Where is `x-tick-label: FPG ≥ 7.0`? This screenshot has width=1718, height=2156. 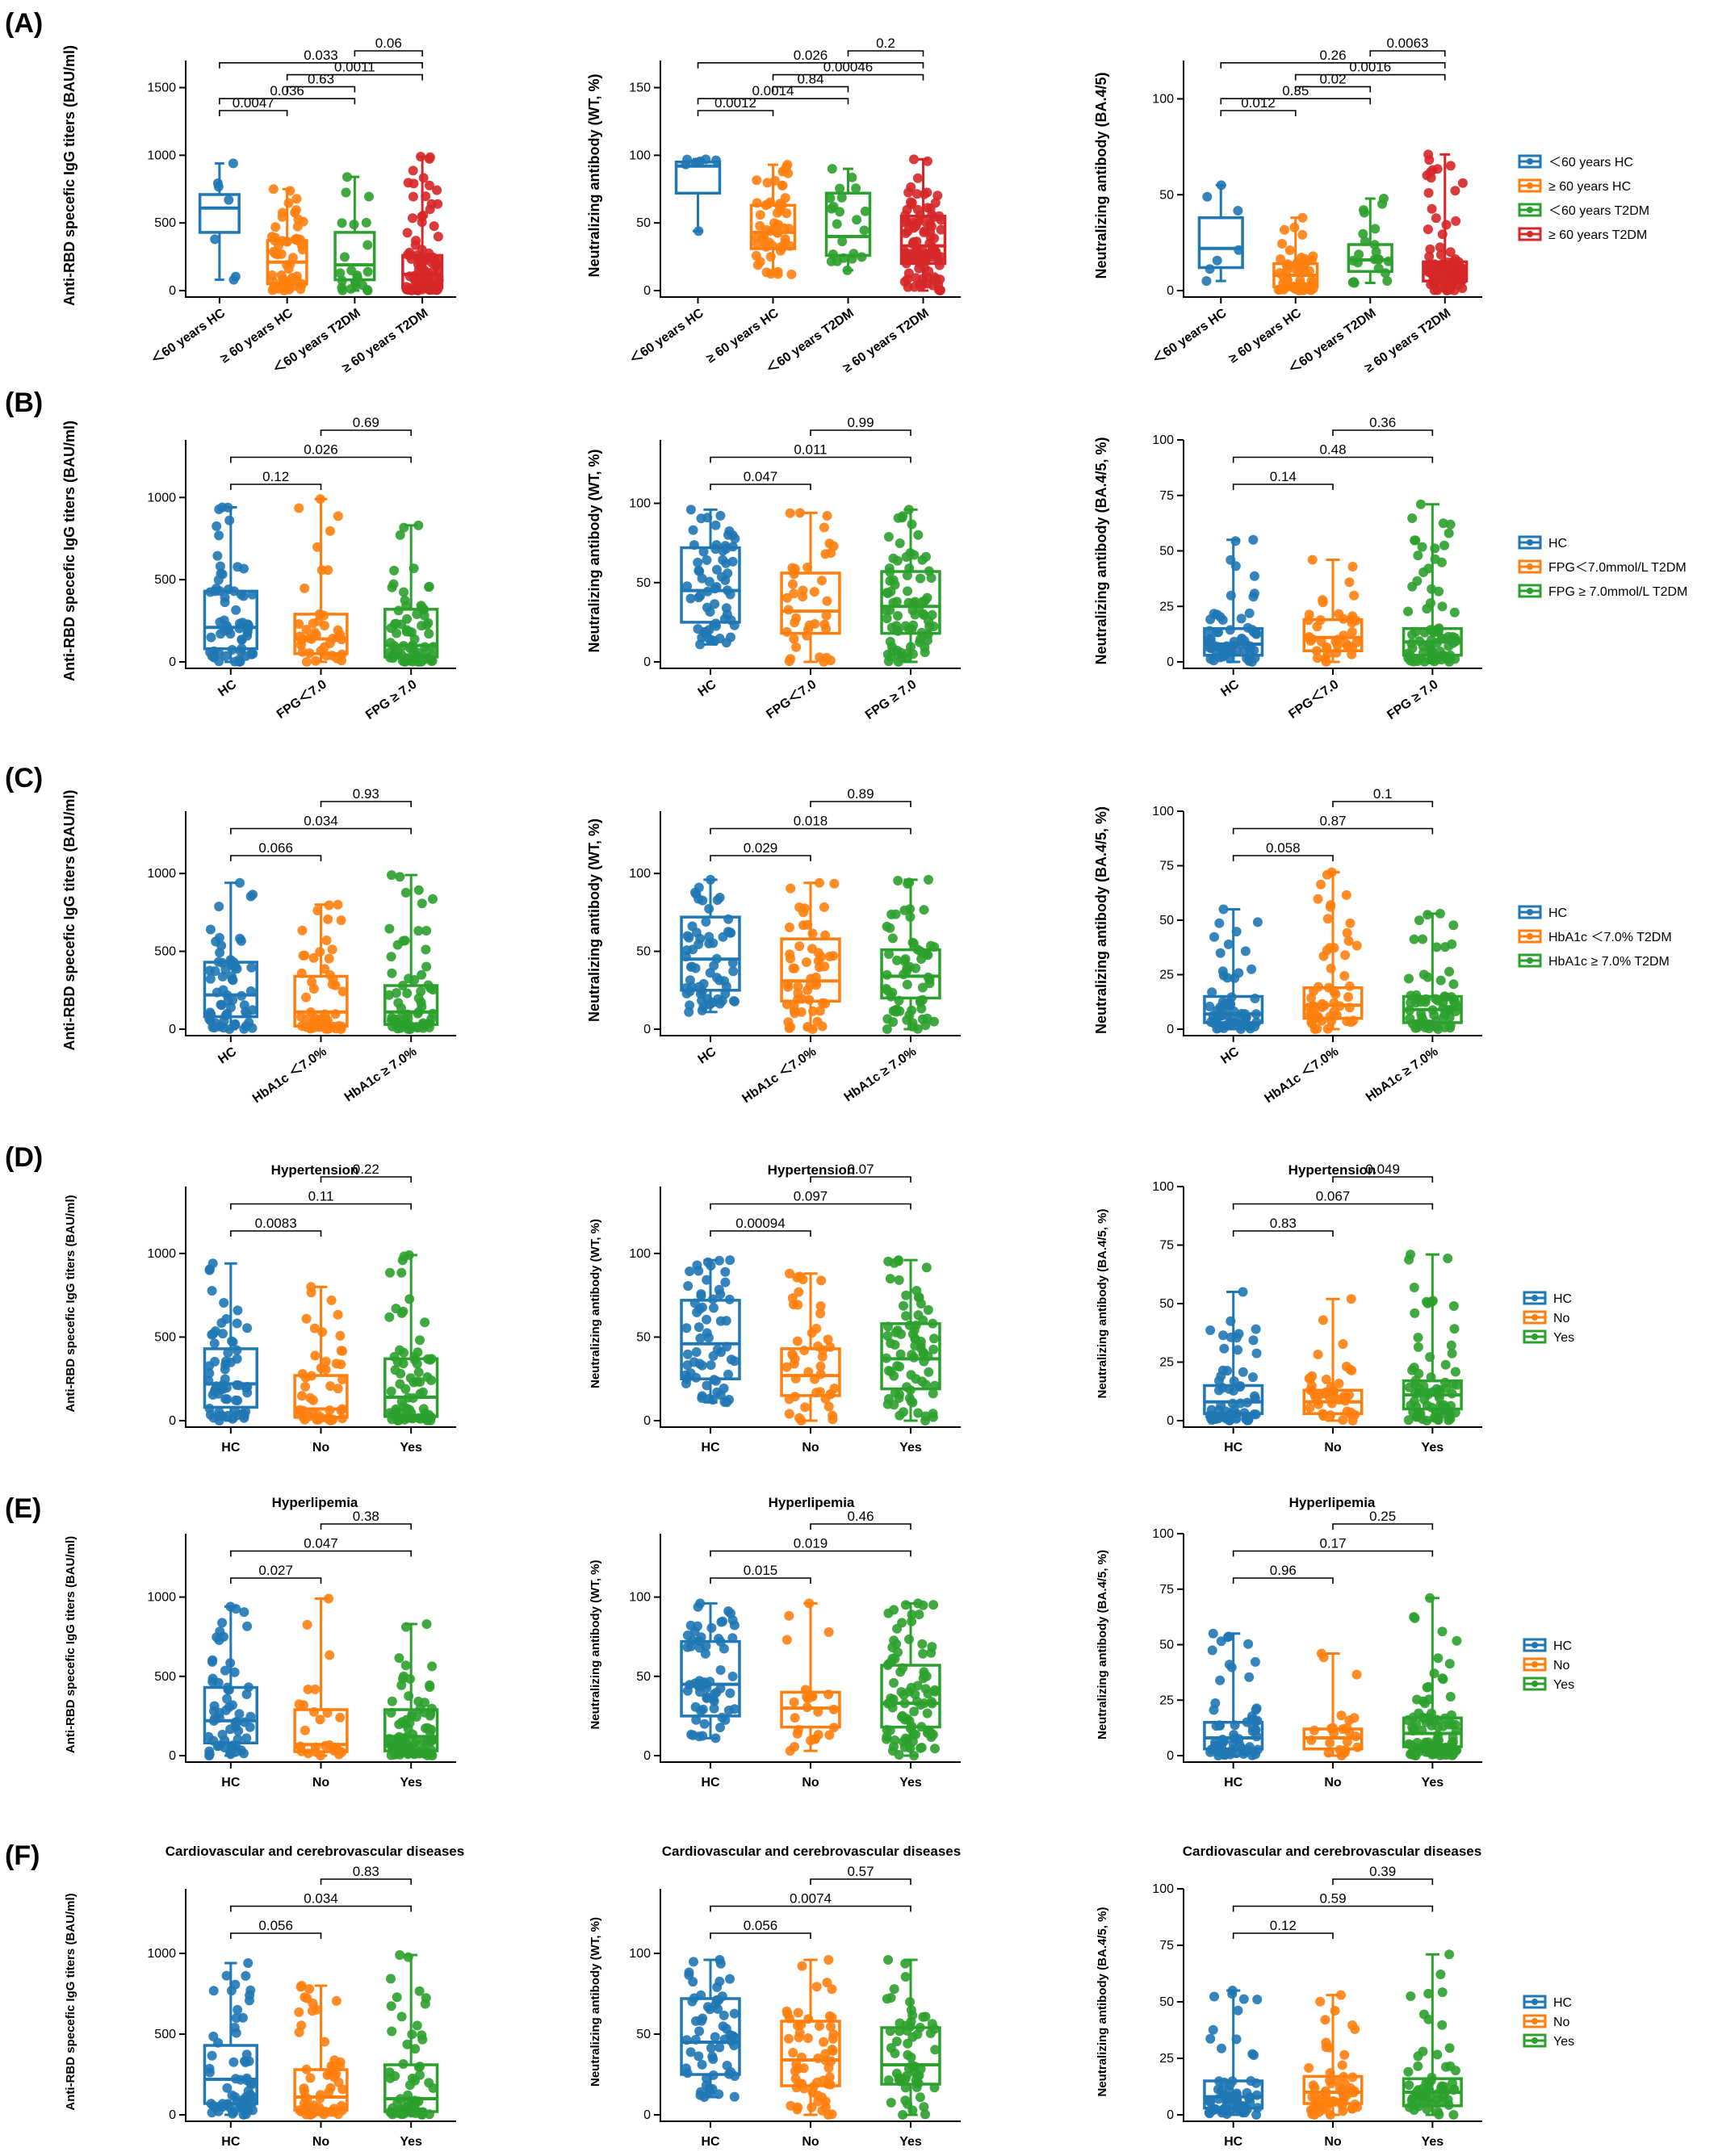 x-tick-label: FPG ≥ 7.0 is located at coordinates (891, 699).